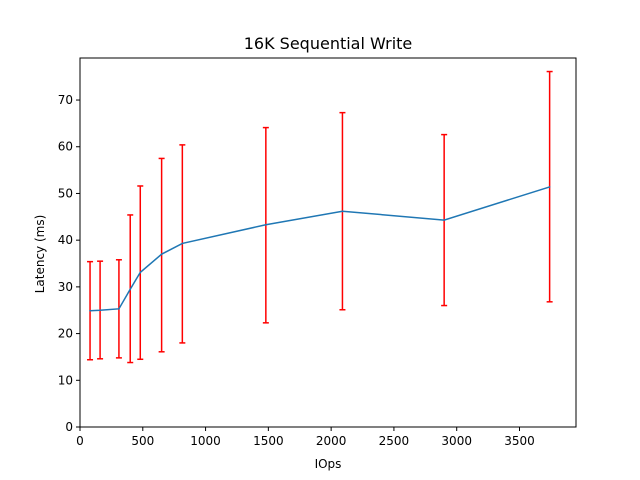 This screenshot has width=640, height=480. What do you see at coordinates (328, 464) in the screenshot?
I see `x-axis-label: IOps` at bounding box center [328, 464].